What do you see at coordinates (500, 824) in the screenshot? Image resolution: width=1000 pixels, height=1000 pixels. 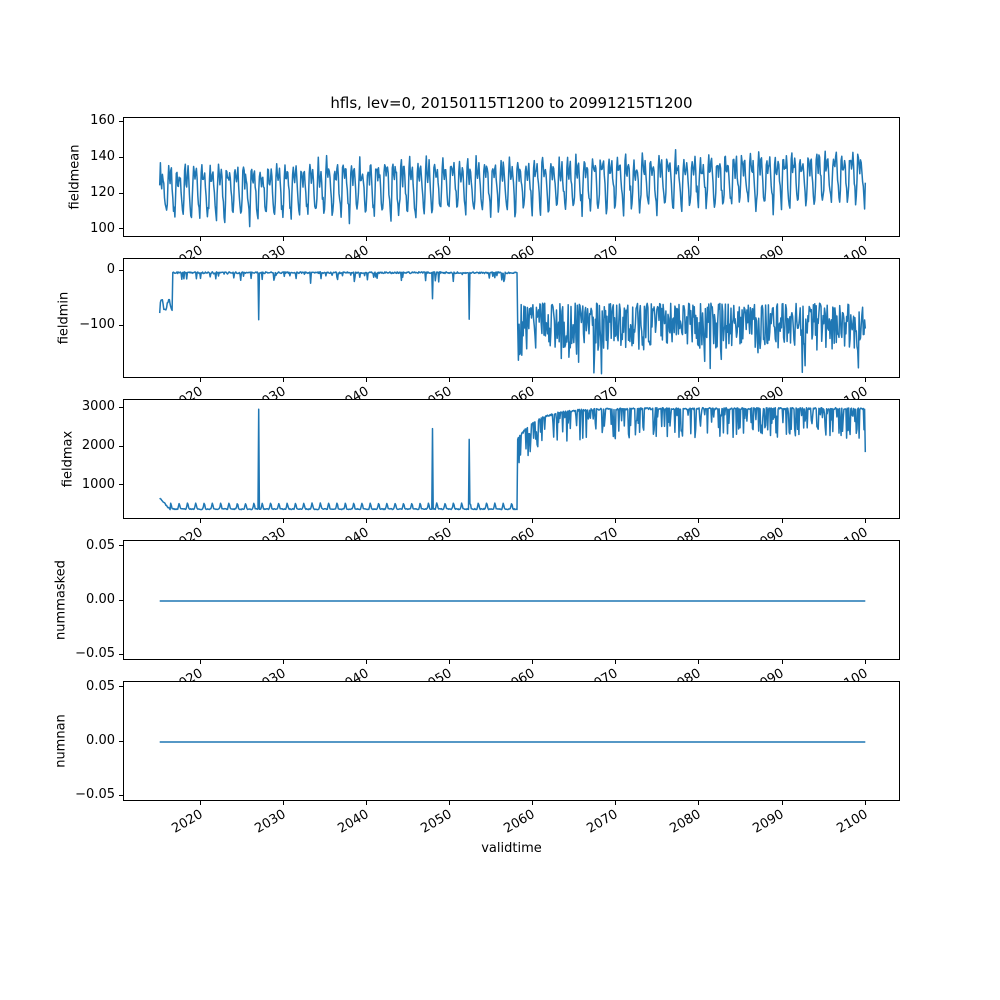 I see `xtick-strip-bottom: 2020 2030 2040 2050 2060 2070 2080 2090 2100` at bounding box center [500, 824].